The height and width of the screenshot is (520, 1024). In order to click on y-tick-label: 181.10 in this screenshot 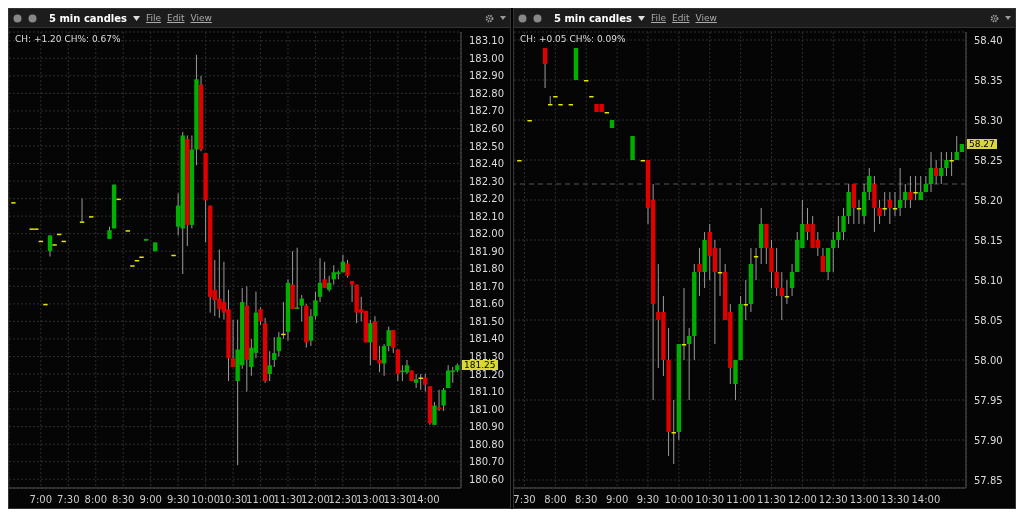, I will do `click(486, 392)`.